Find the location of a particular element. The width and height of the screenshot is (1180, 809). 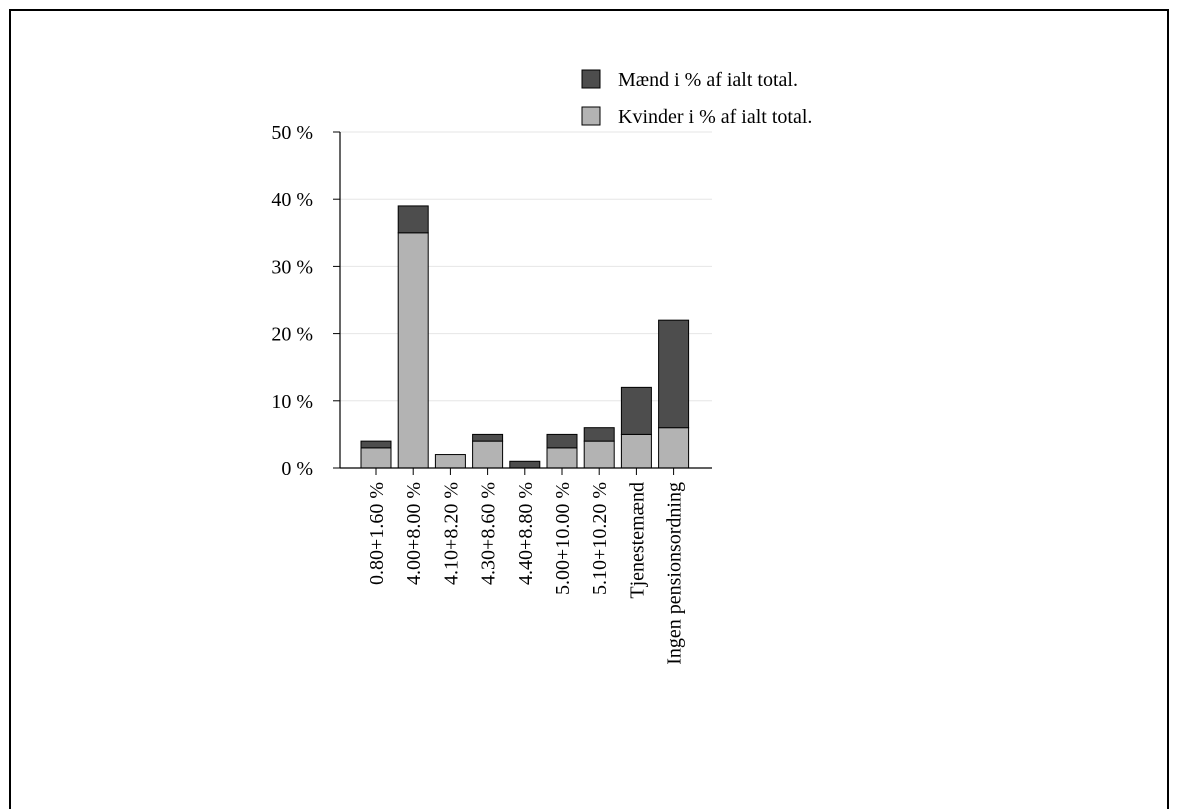

x-tick-label: Tjenestemænd is located at coordinates (637, 540).